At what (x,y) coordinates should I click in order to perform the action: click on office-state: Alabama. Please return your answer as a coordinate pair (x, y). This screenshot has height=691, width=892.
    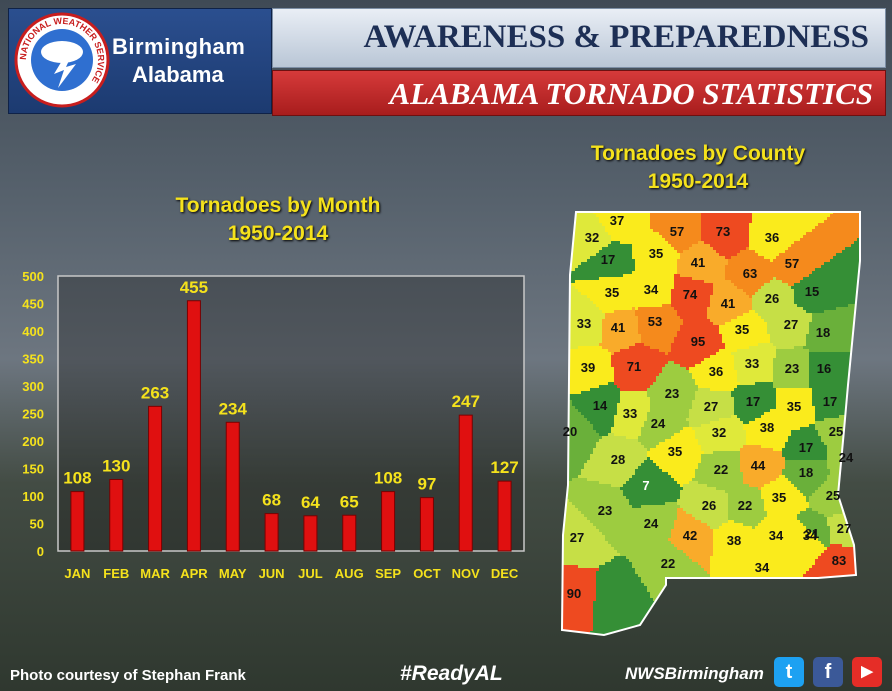
    Looking at the image, I should click on (178, 74).